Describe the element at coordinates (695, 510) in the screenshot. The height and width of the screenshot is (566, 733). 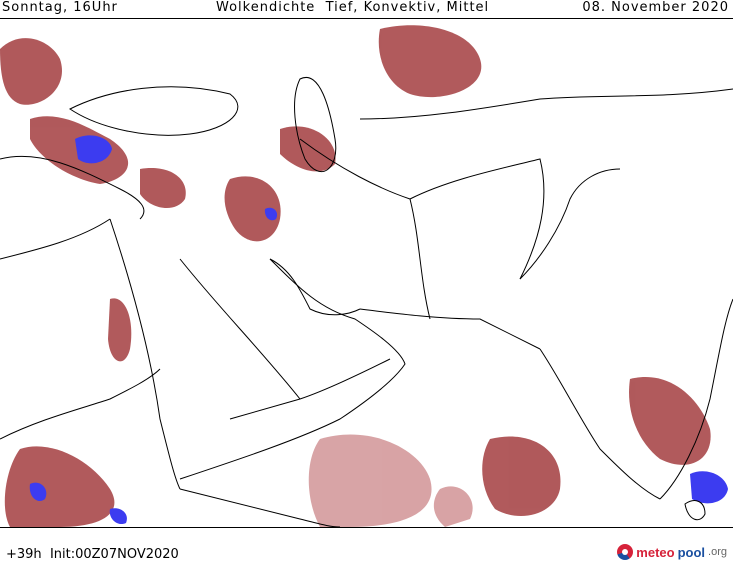
I see `coastline-sri-lanka` at that location.